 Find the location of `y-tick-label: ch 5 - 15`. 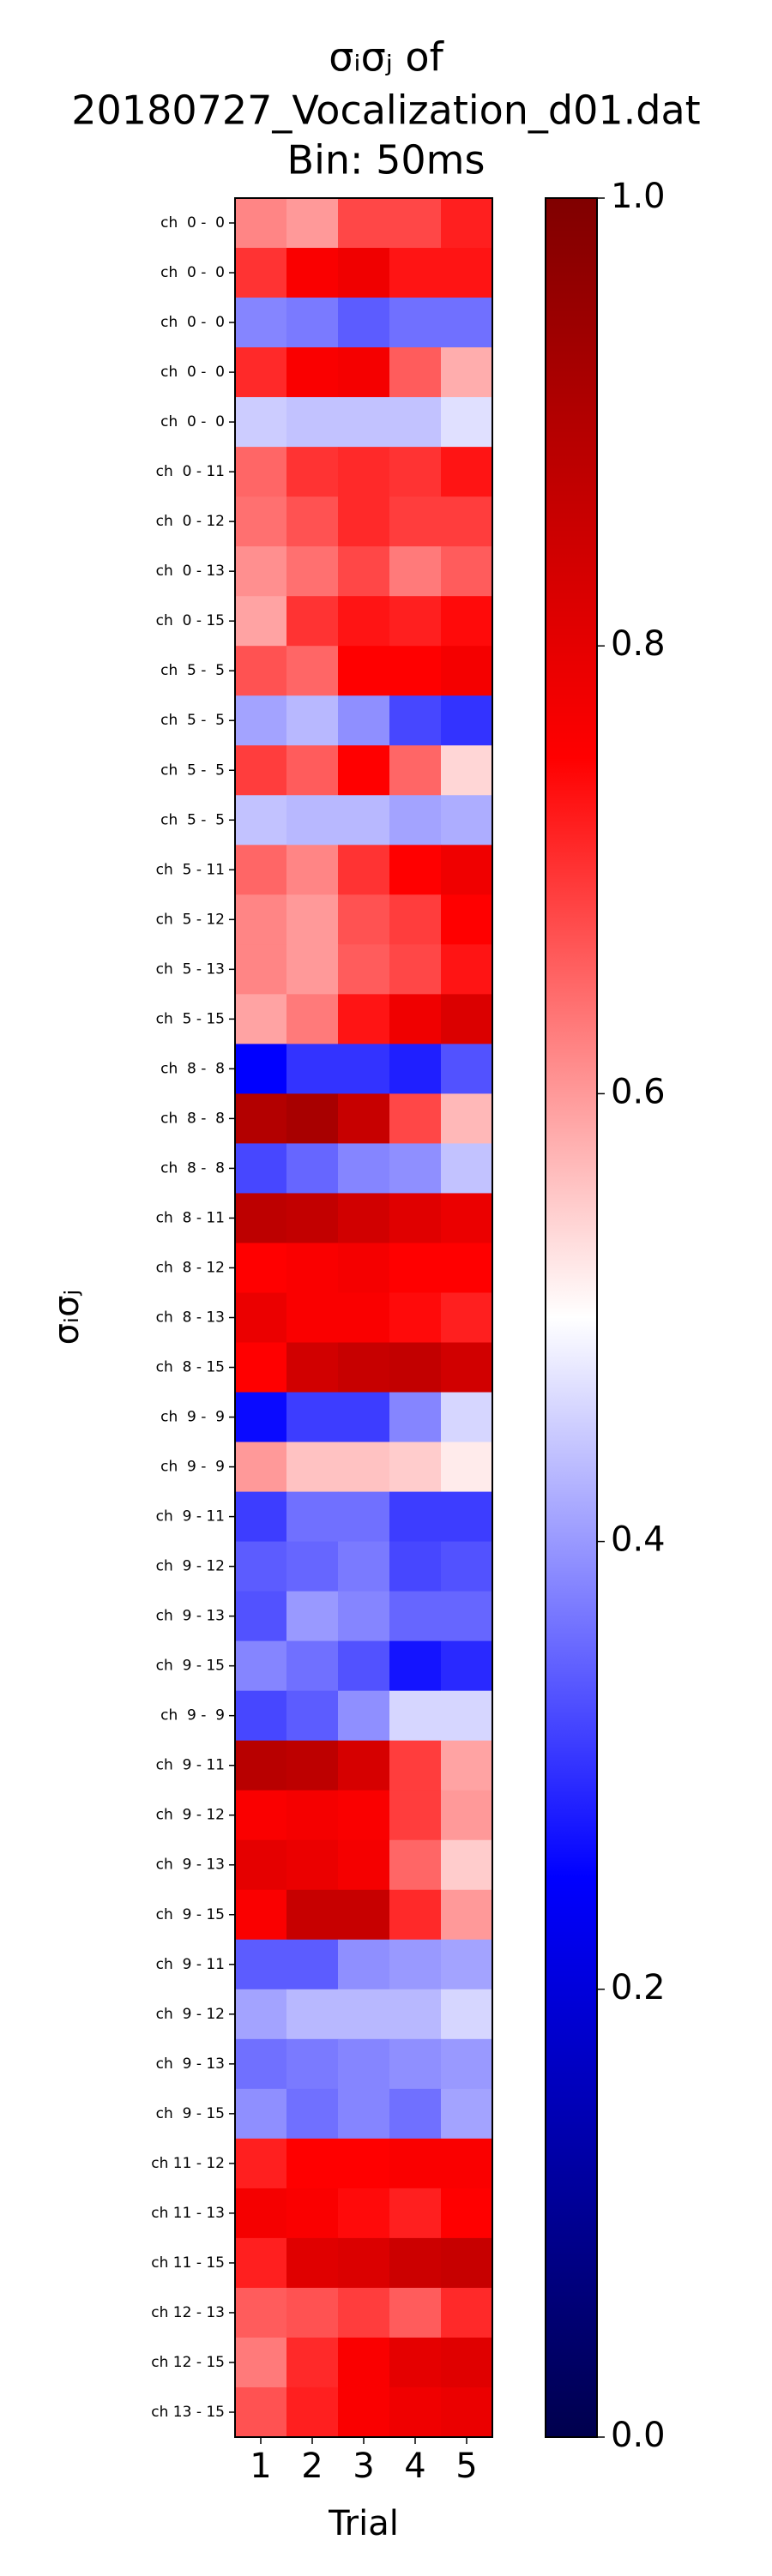

y-tick-label: ch 5 - 15 is located at coordinates (190, 1018).